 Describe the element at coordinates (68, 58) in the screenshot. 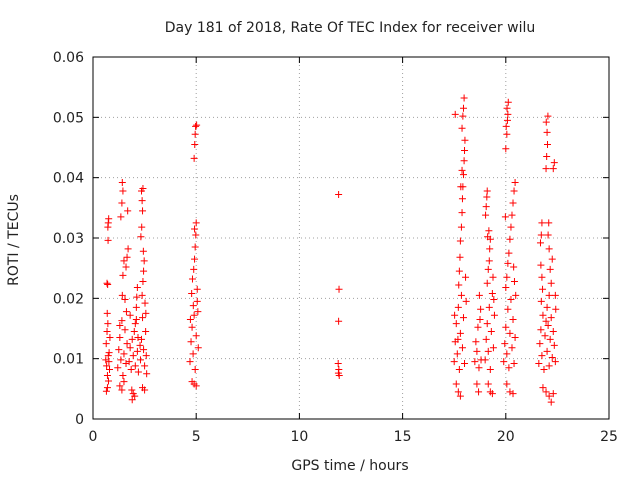

I see `y-tick-label: 0.06` at that location.